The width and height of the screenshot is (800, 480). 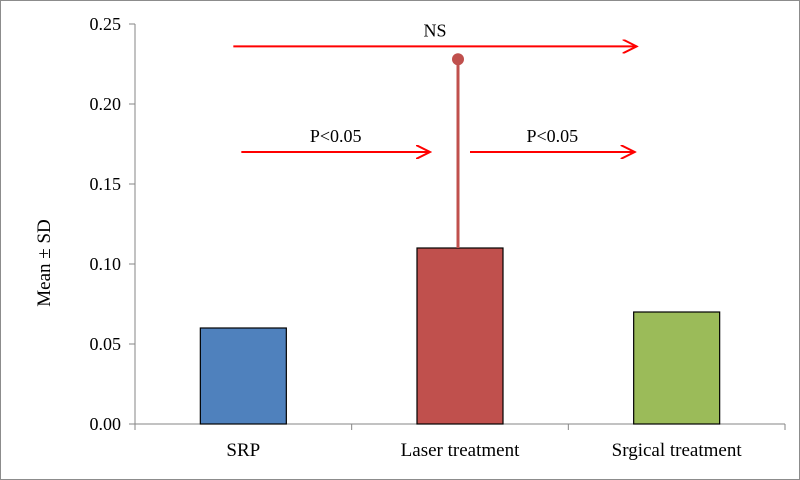 What do you see at coordinates (460, 450) in the screenshot?
I see `x-category-label: Laser treatment` at bounding box center [460, 450].